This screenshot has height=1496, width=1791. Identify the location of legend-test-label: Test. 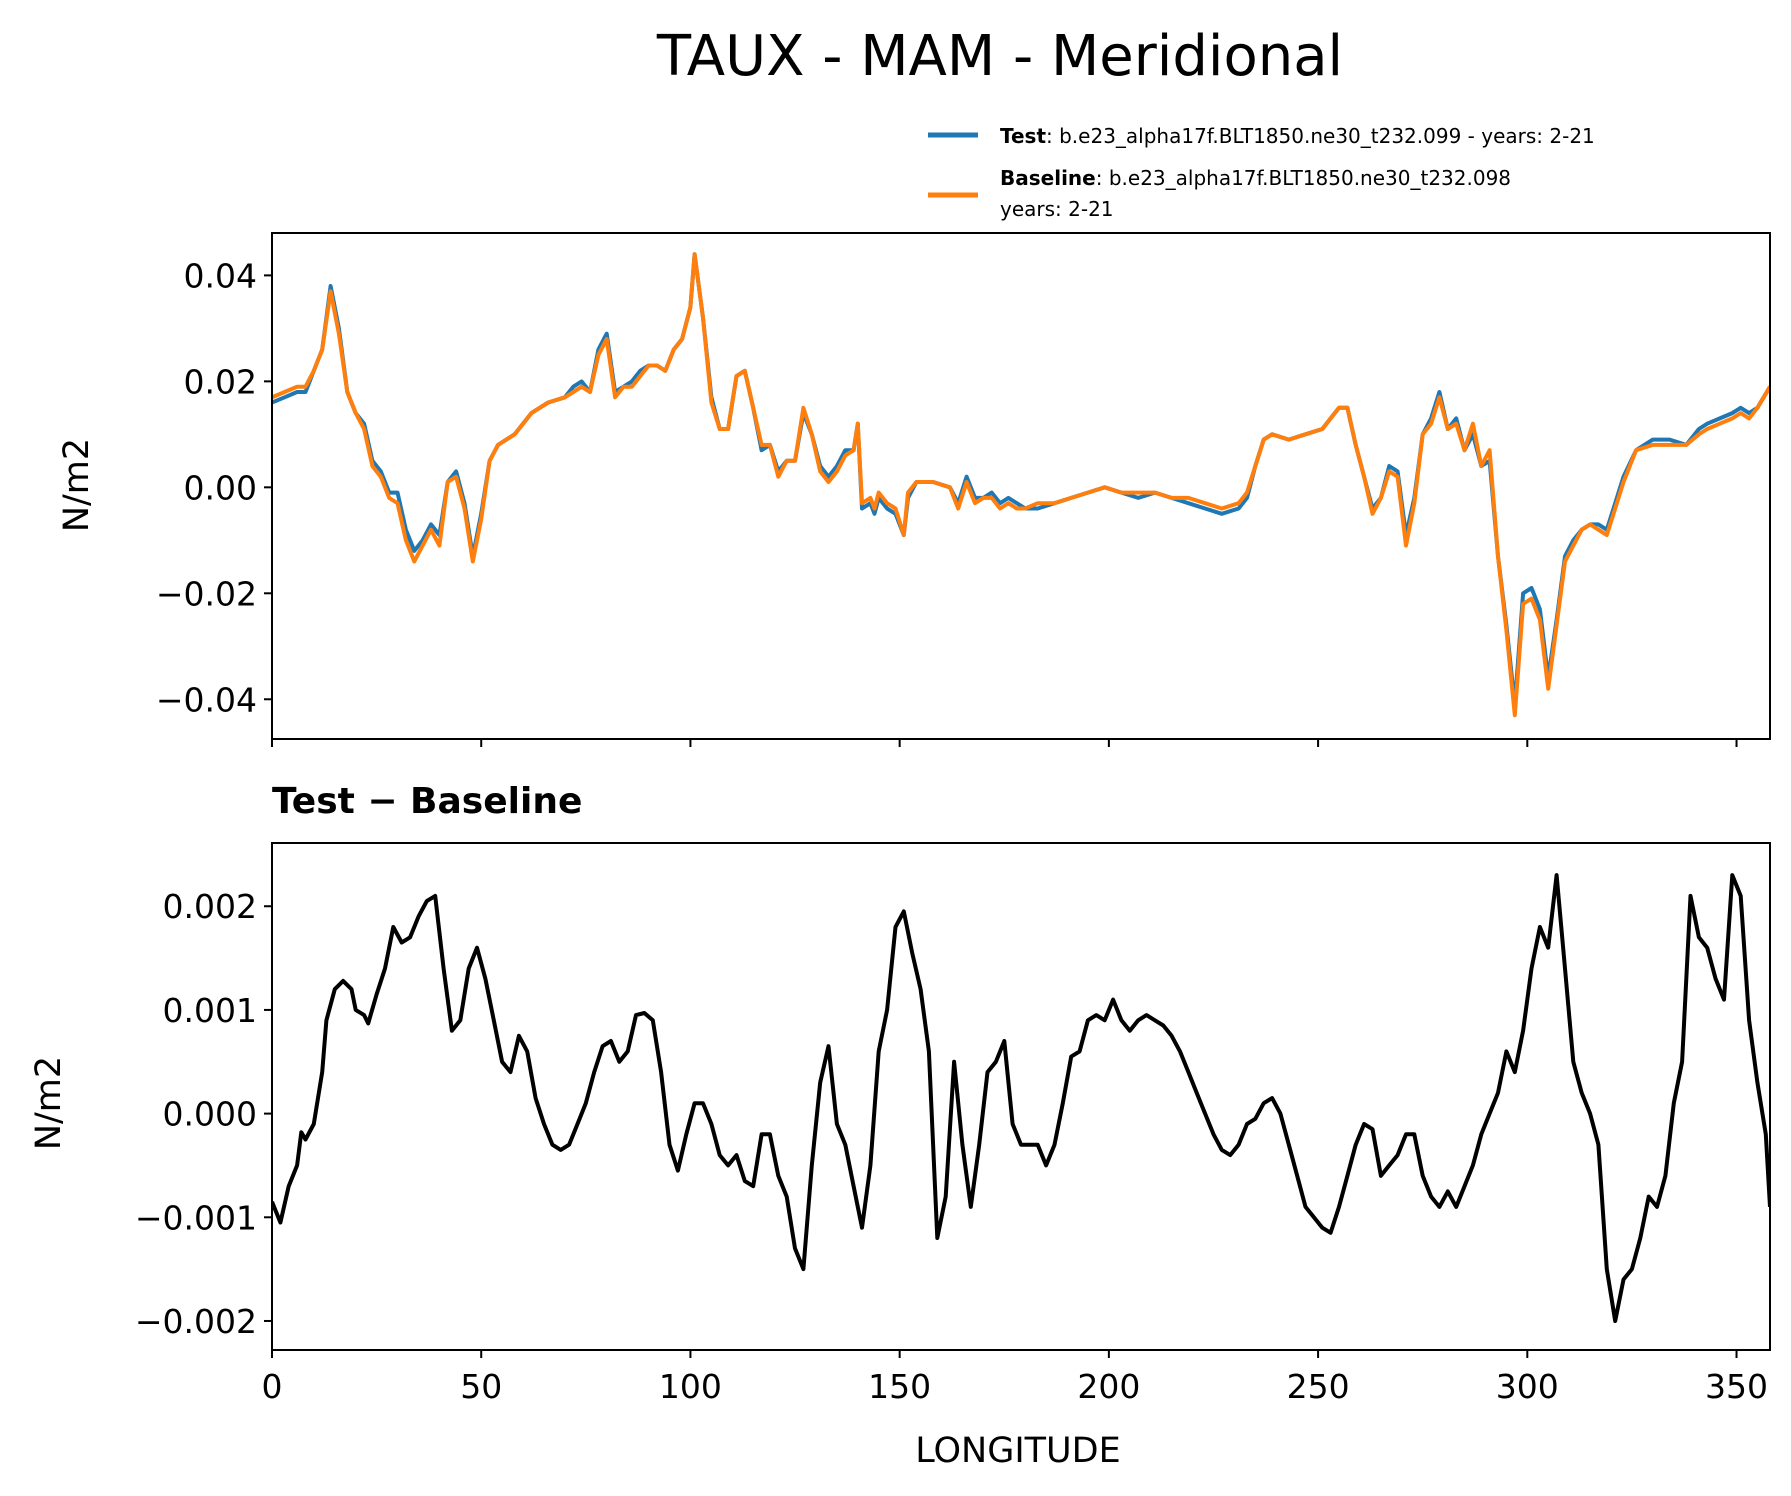
(1023, 136).